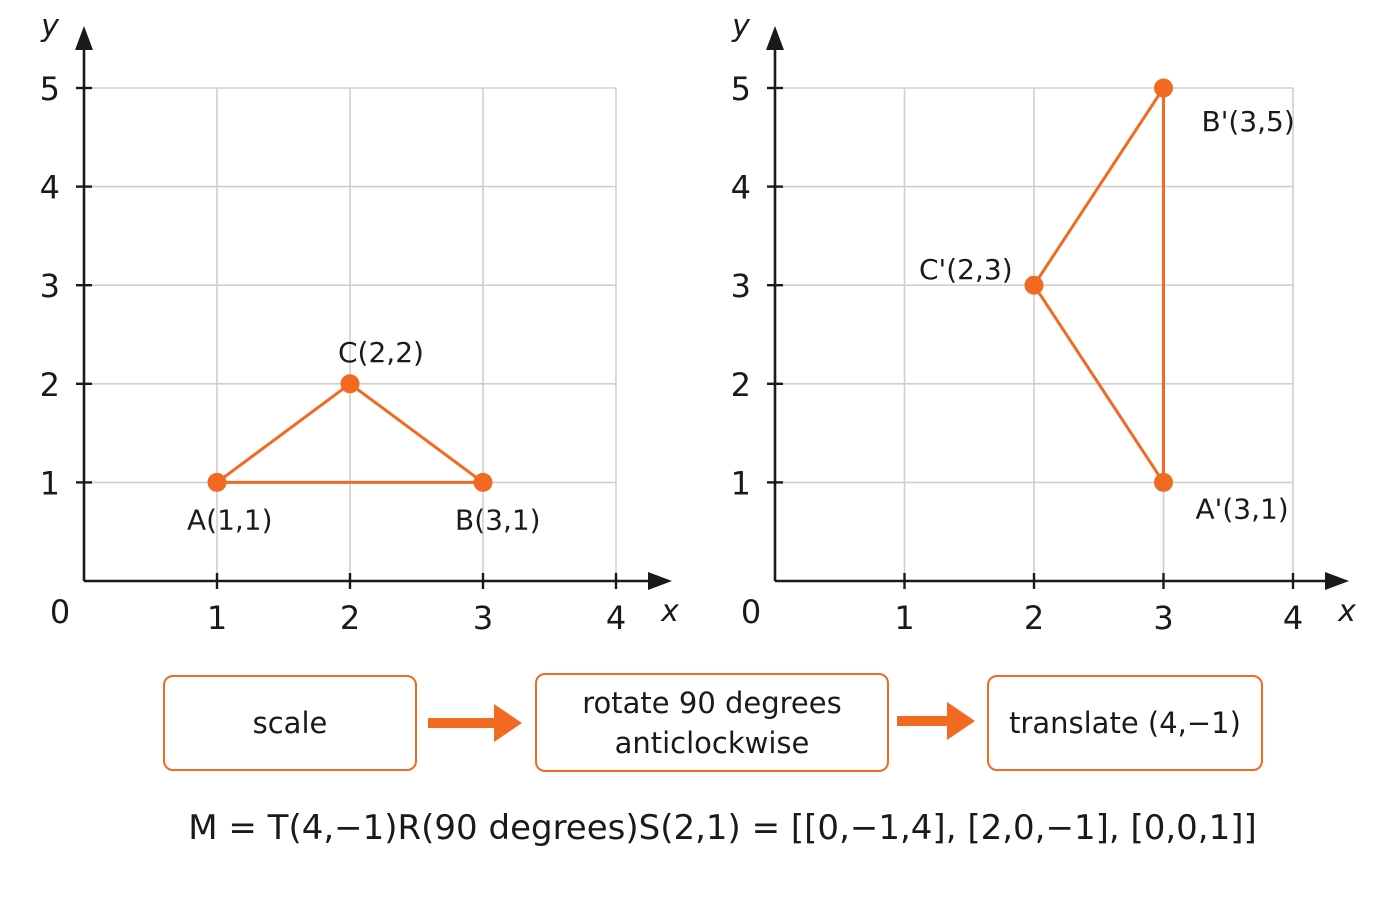 The image size is (1400, 900). What do you see at coordinates (1248, 121) in the screenshot?
I see `vertex-label: B'(3,5)` at bounding box center [1248, 121].